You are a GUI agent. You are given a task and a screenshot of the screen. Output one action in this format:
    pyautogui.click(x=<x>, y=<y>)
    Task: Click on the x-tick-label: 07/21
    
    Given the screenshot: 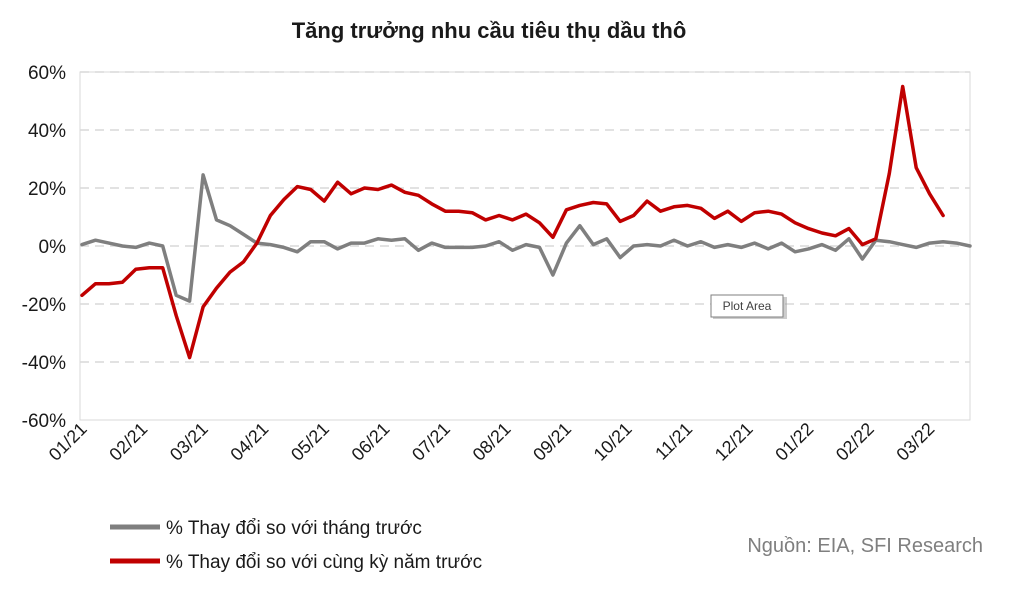 What is the action you would take?
    pyautogui.click(x=431, y=442)
    